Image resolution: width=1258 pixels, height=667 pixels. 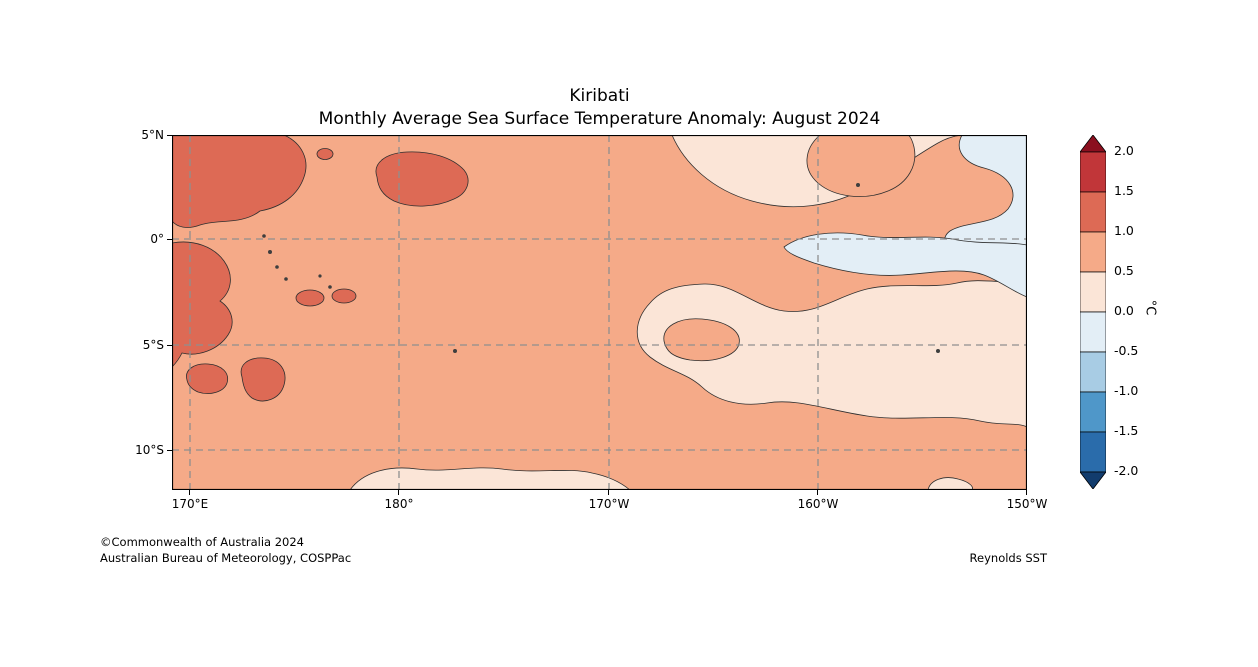 I want to click on colorbar-tick-label: 0.0, so click(x=1124, y=310).